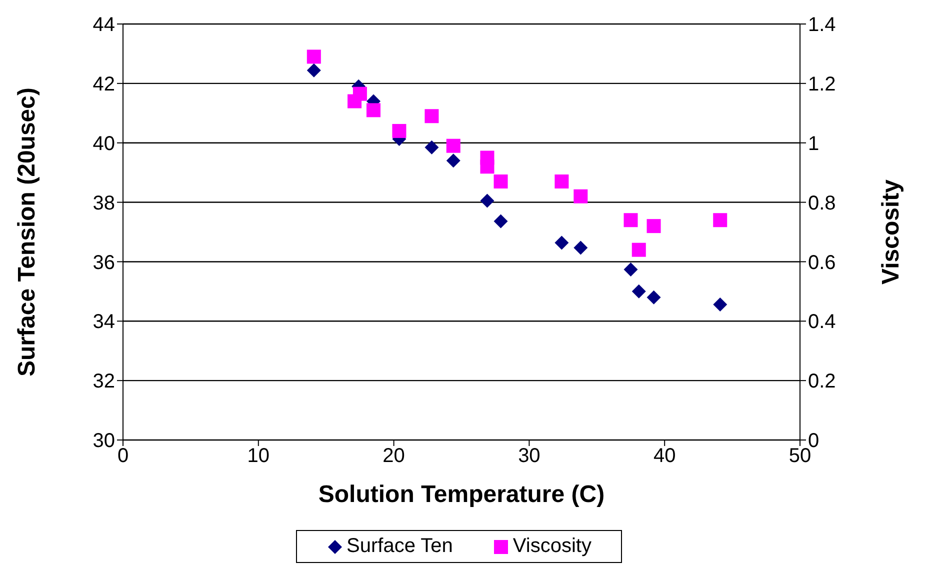 This screenshot has width=928, height=575. What do you see at coordinates (461, 494) in the screenshot?
I see `x-axis-title: Solution Temperature (C)` at bounding box center [461, 494].